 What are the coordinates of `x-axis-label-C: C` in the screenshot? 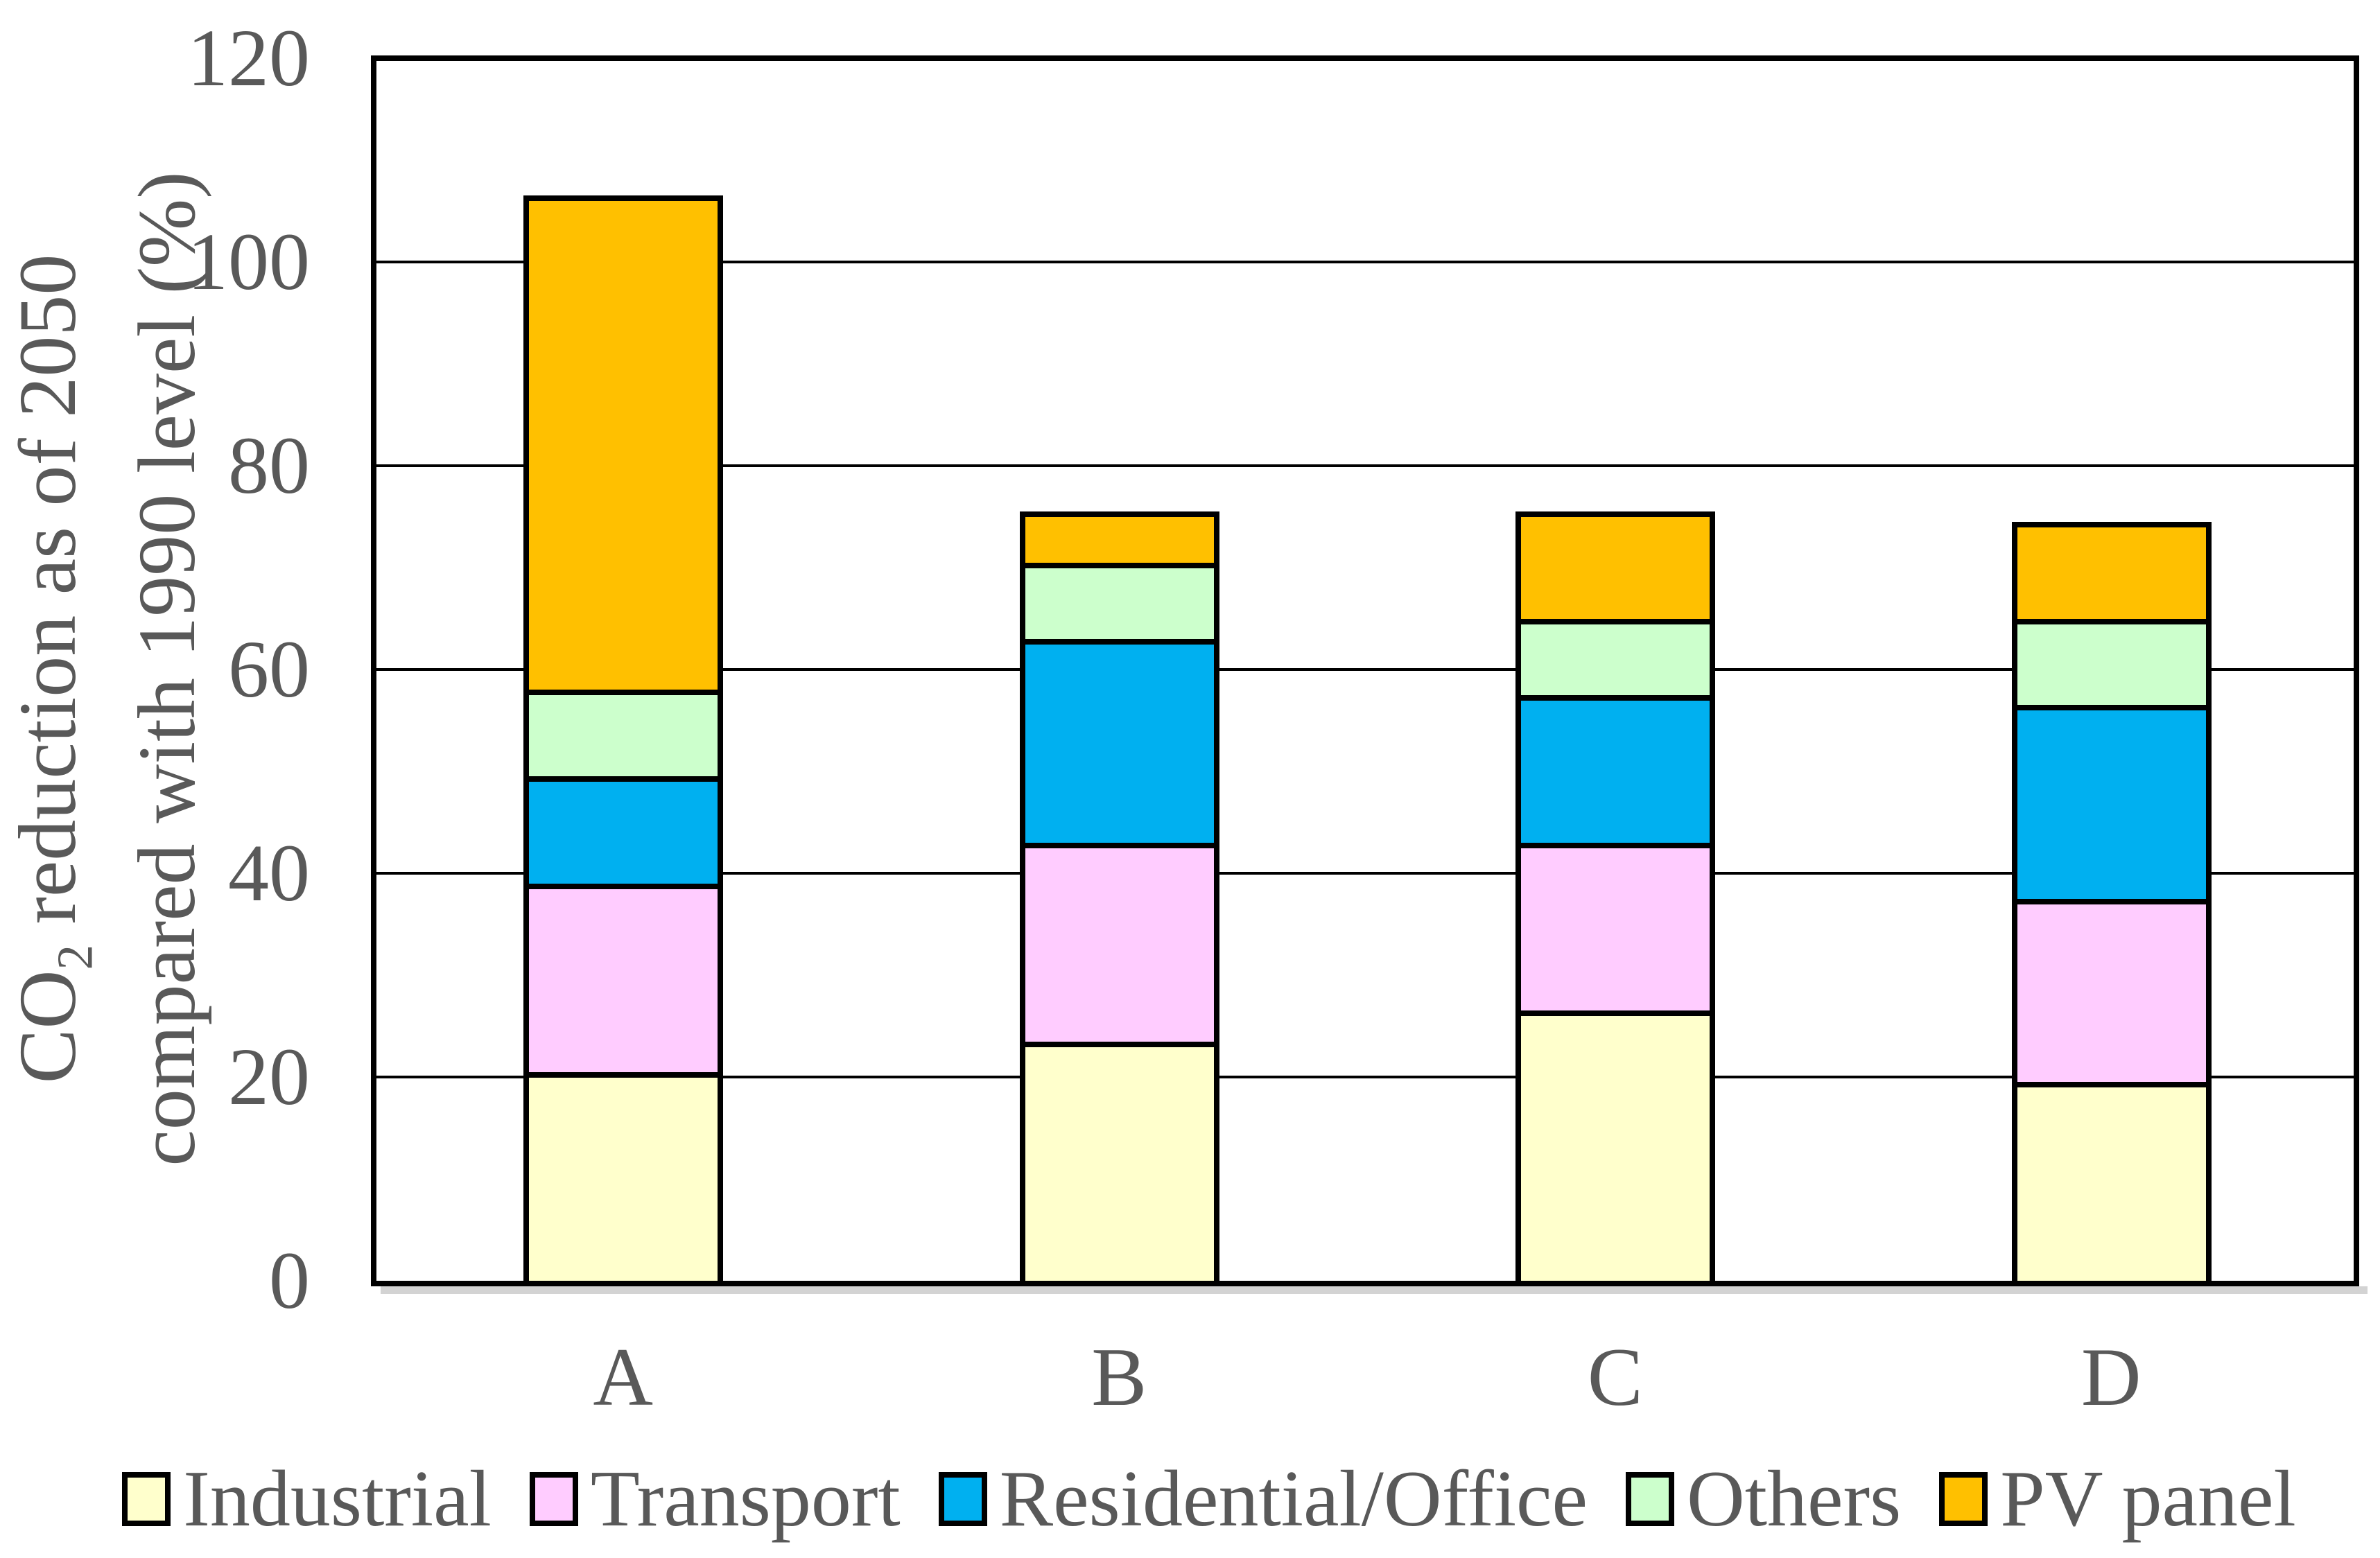 It's located at (1615, 1377).